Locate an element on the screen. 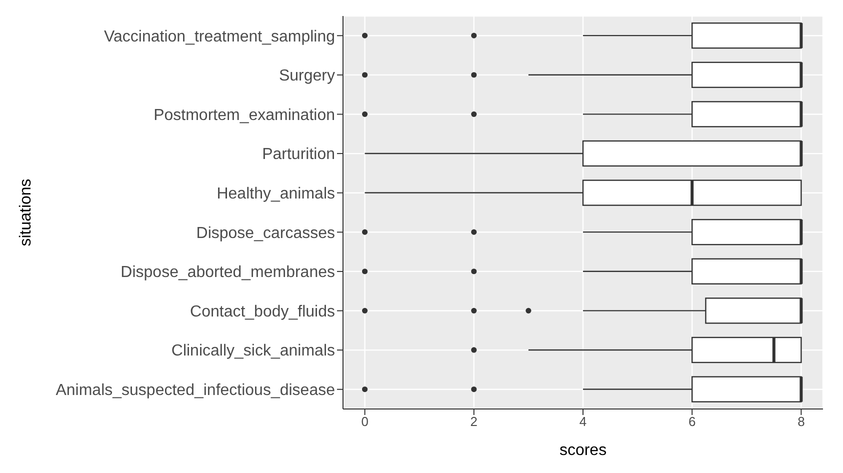 The height and width of the screenshot is (473, 843). y-tick-label: Parturition is located at coordinates (298, 155).